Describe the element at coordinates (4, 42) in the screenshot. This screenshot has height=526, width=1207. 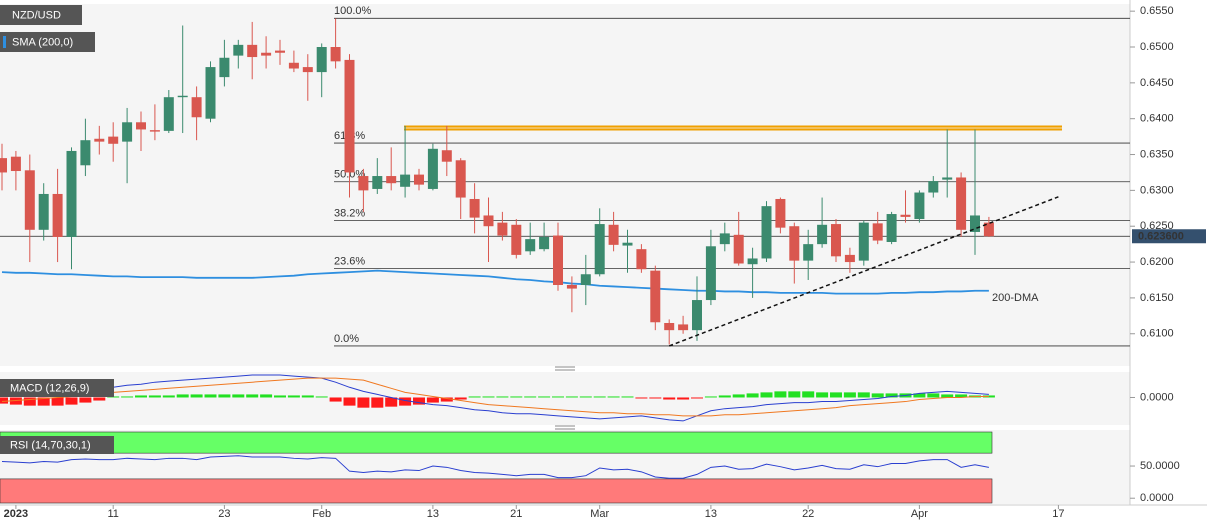
I see `legend-swatch` at that location.